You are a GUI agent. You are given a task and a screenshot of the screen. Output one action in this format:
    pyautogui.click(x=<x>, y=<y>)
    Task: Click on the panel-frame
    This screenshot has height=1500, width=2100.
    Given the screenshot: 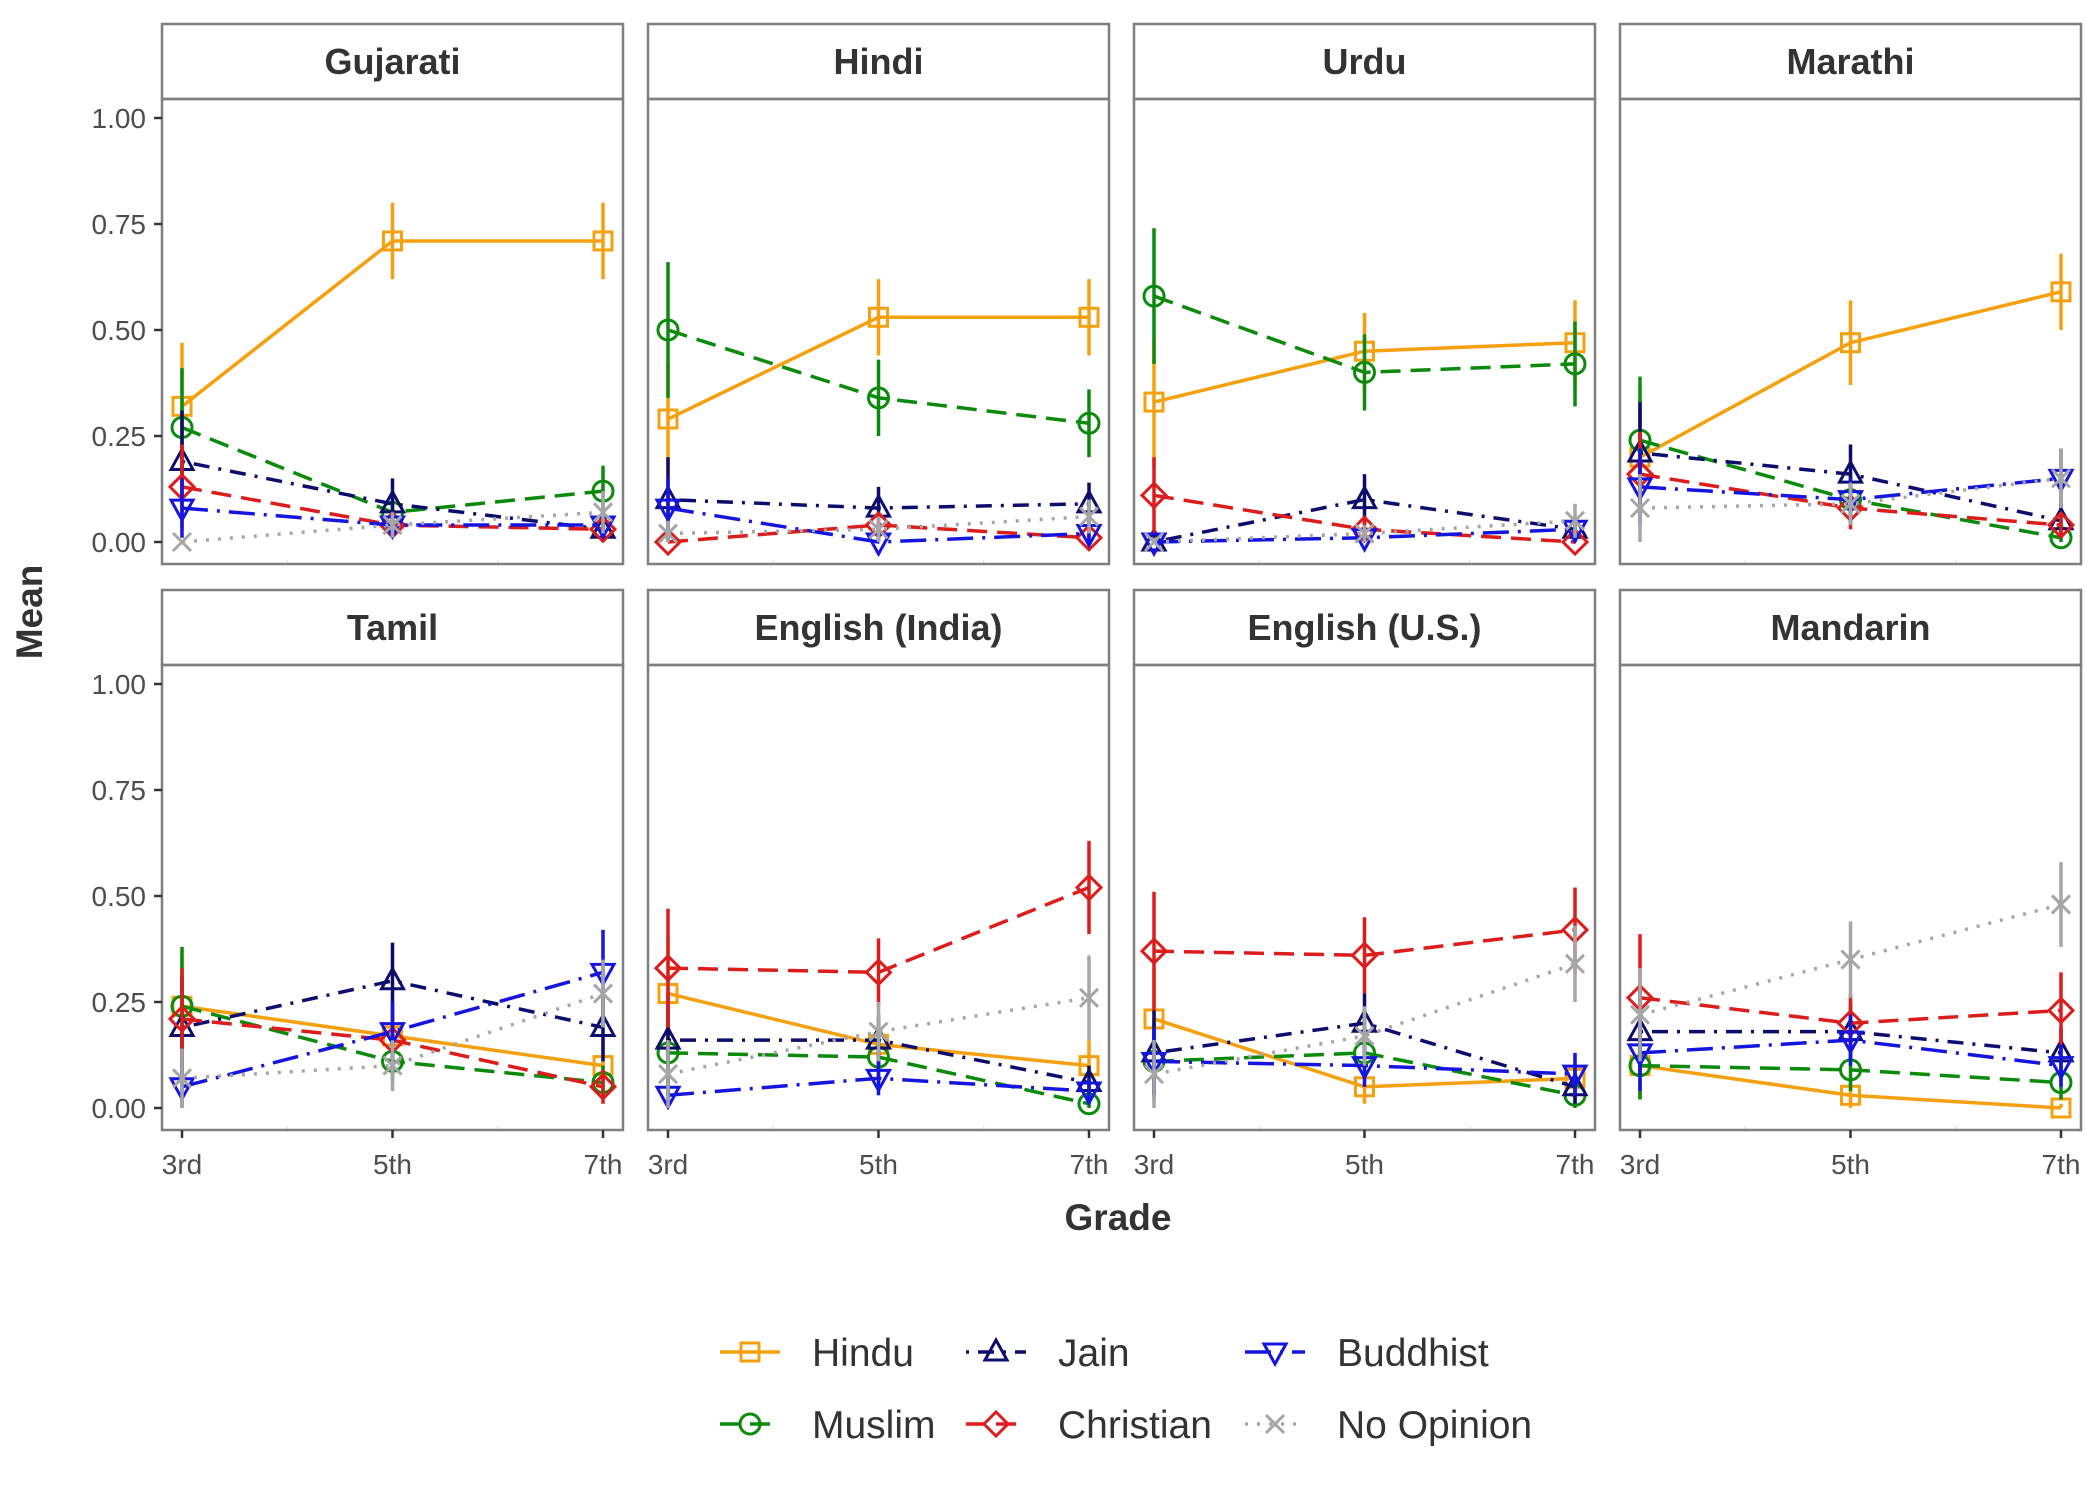 What is the action you would take?
    pyautogui.click(x=392, y=331)
    